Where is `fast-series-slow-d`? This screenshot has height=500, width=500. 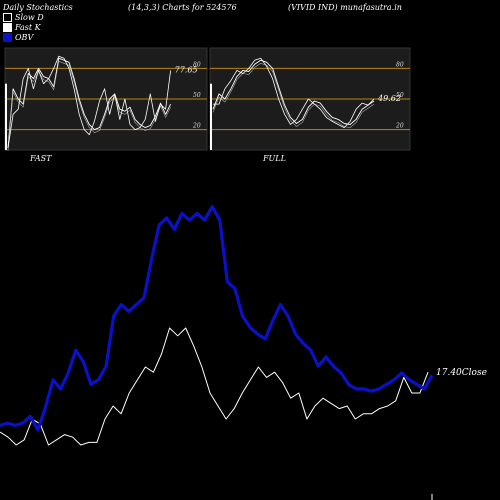
fast-series-slow-d is located at coordinates (89, 103).